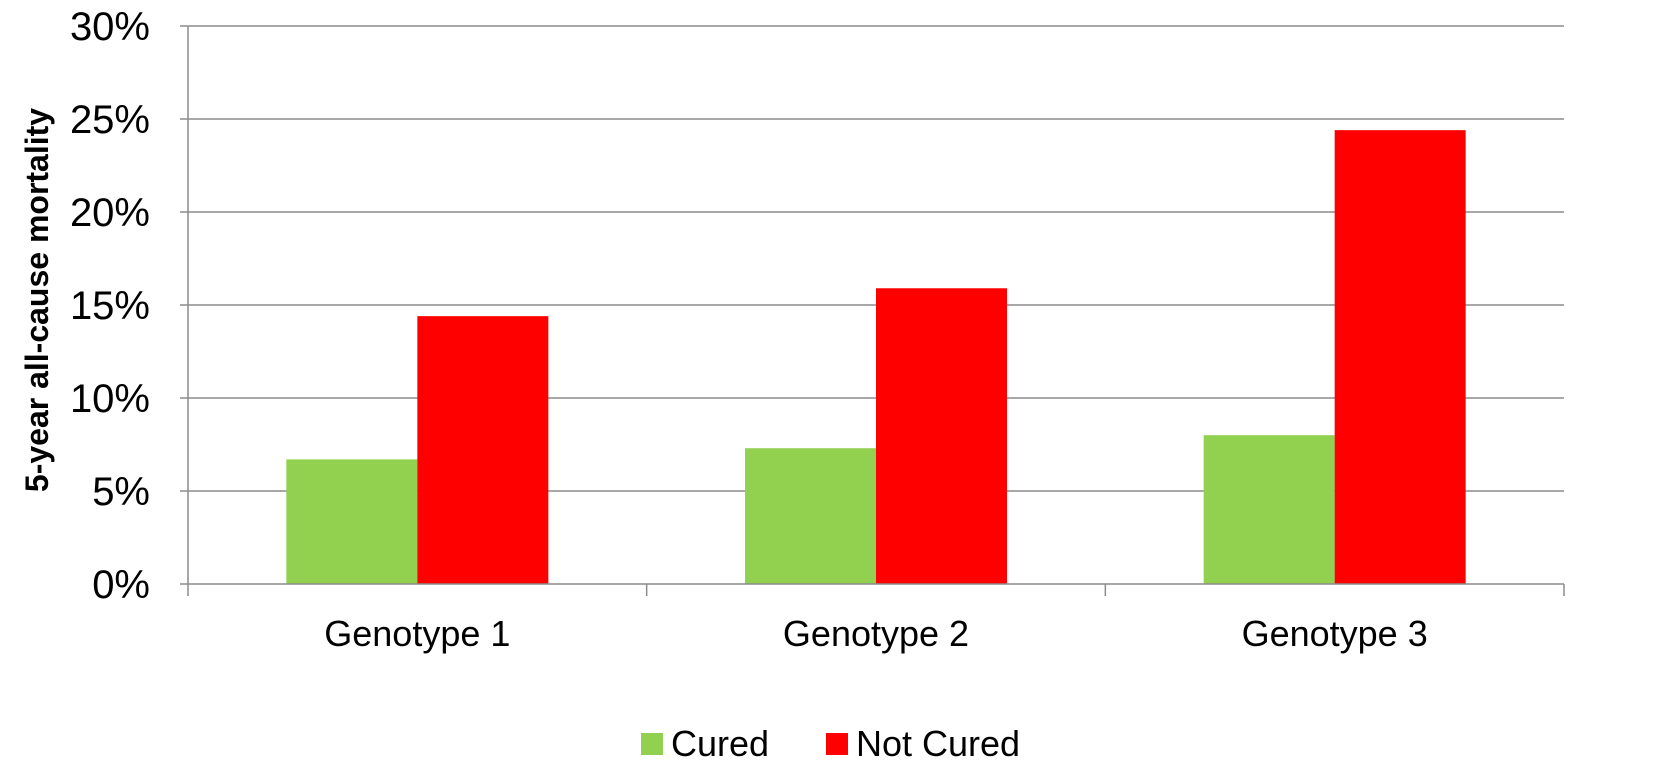  What do you see at coordinates (110, 120) in the screenshot?
I see `y-tick-label: 25%` at bounding box center [110, 120].